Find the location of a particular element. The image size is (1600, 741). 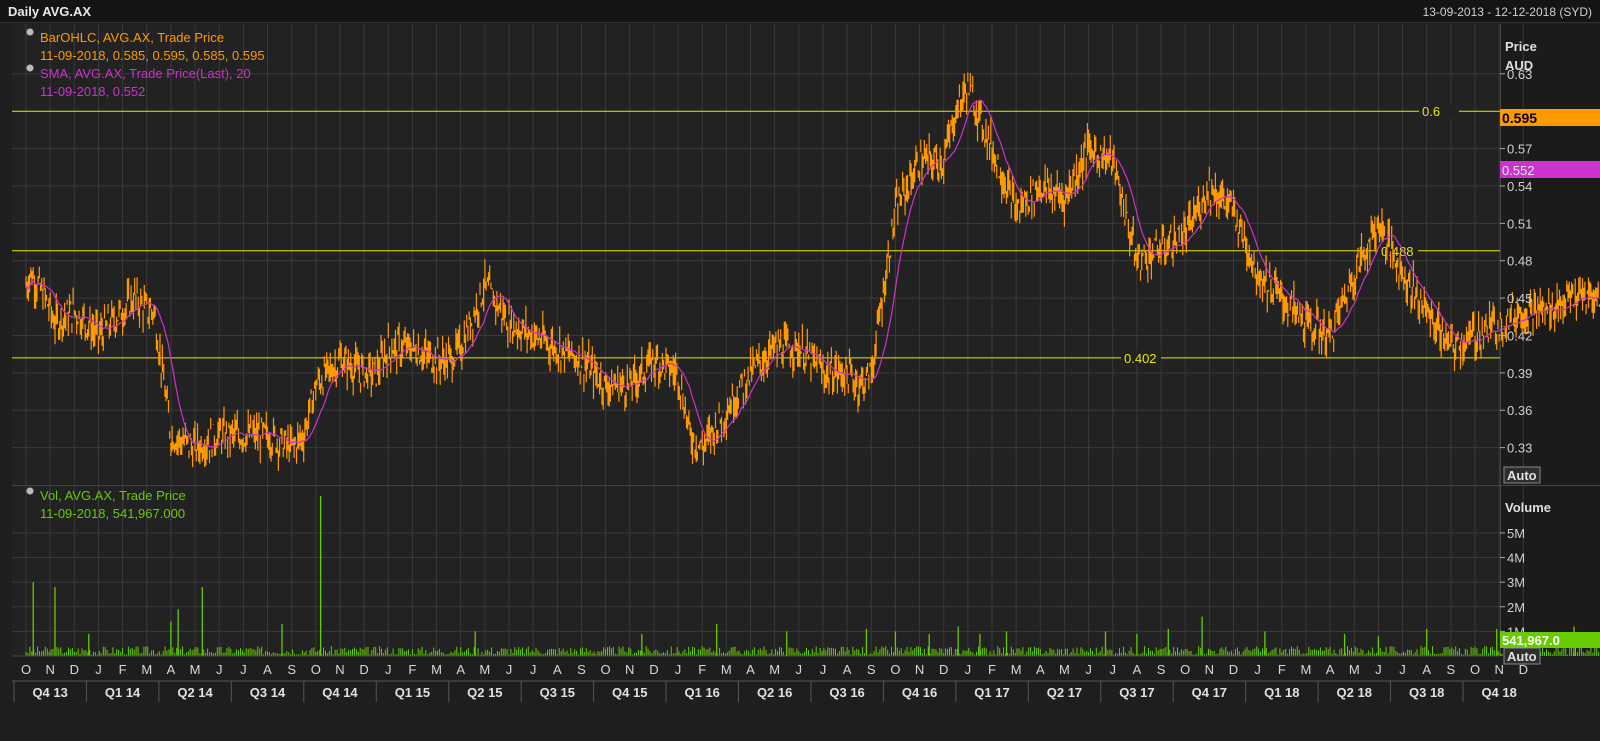

volume-auto-label: Auto is located at coordinates (1522, 656).